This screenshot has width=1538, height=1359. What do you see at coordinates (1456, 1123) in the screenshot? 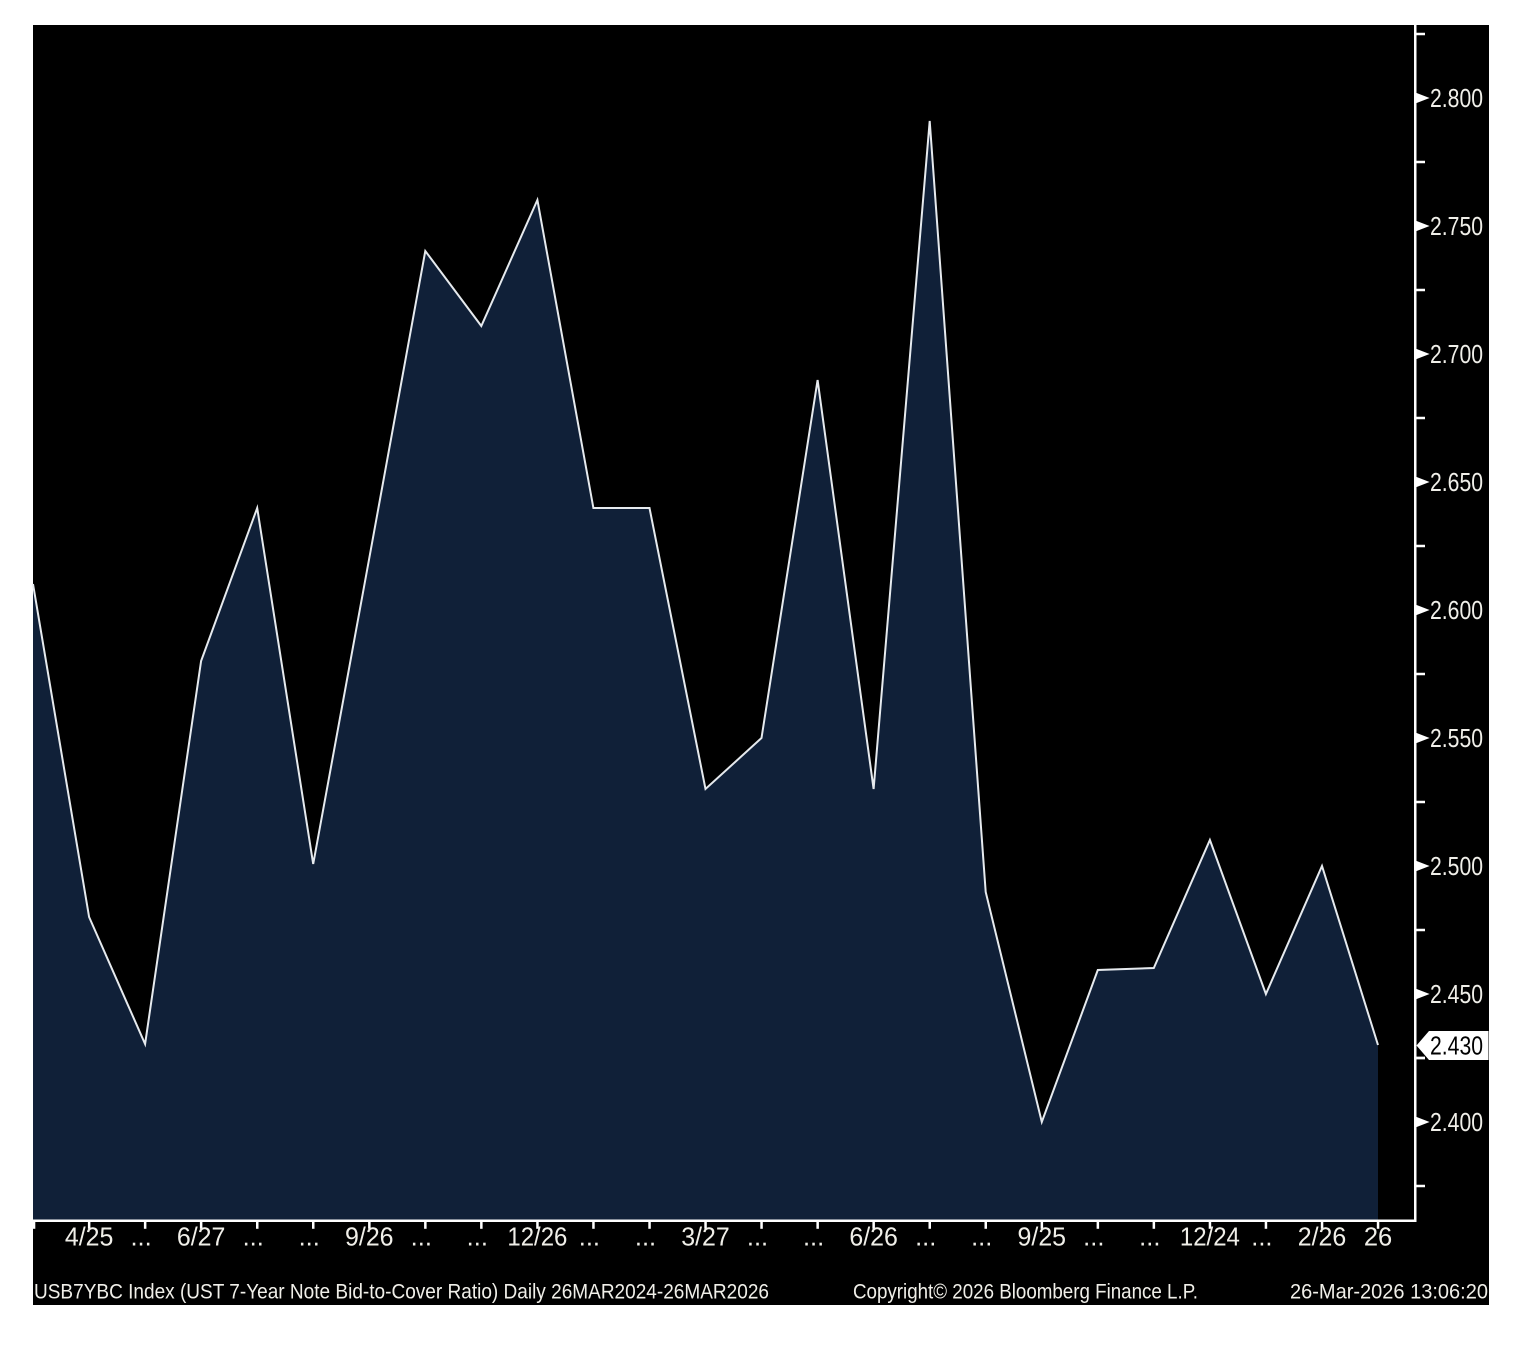
I see `svg-text: 2.400` at bounding box center [1456, 1123].